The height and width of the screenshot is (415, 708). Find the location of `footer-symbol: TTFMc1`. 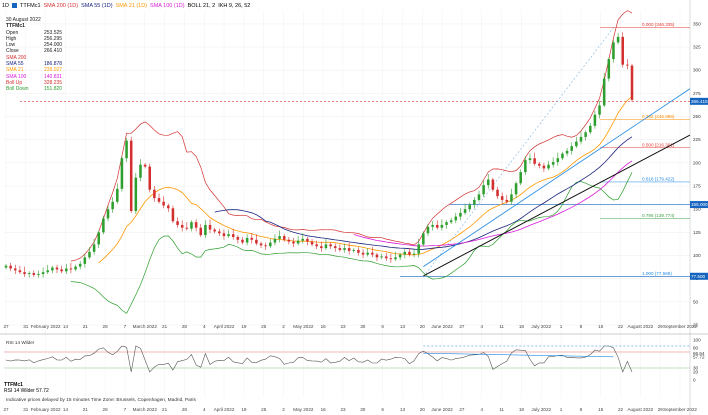

footer-symbol: TTFMc1 is located at coordinates (13, 385).